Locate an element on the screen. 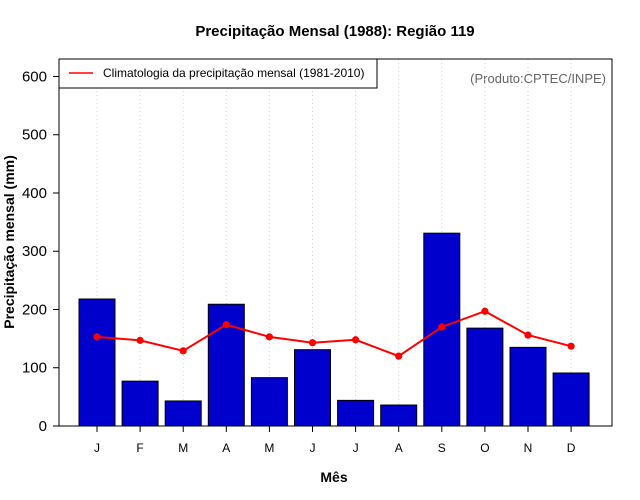 The image size is (640, 500). x-tick-label: D is located at coordinates (571, 448).